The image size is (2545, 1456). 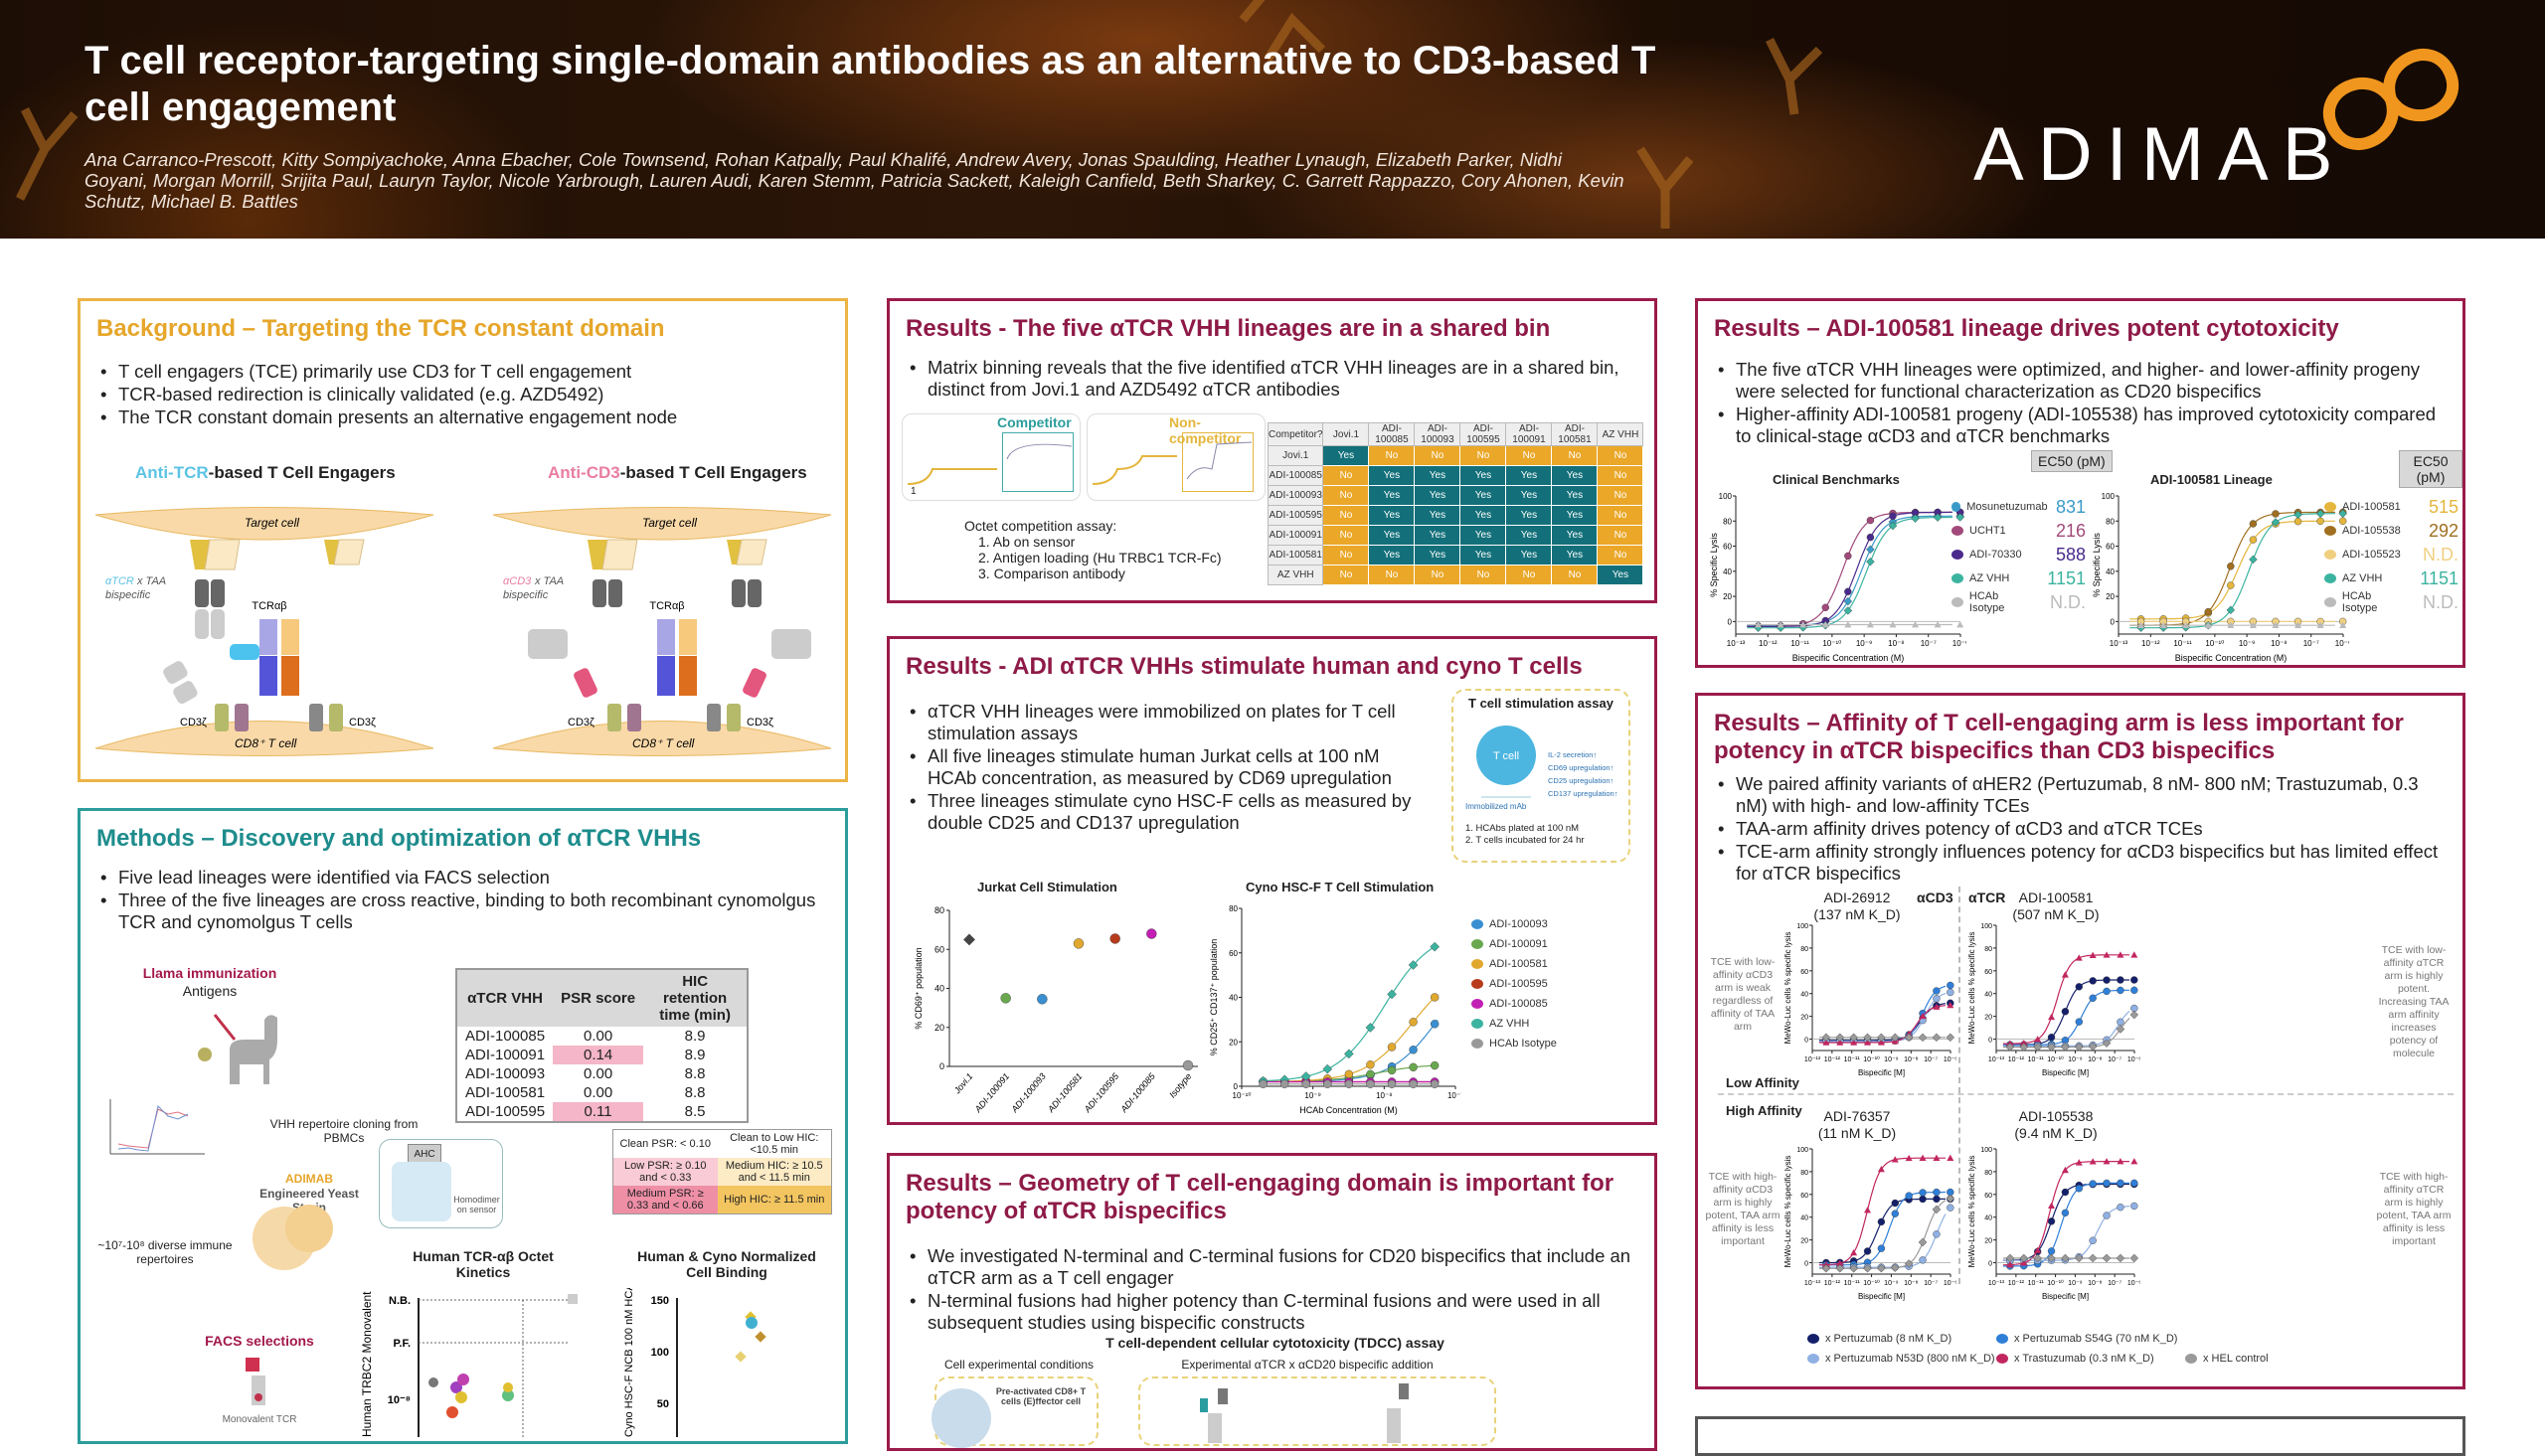 What do you see at coordinates (1959, 1085) in the screenshot?
I see `vertical-divider` at bounding box center [1959, 1085].